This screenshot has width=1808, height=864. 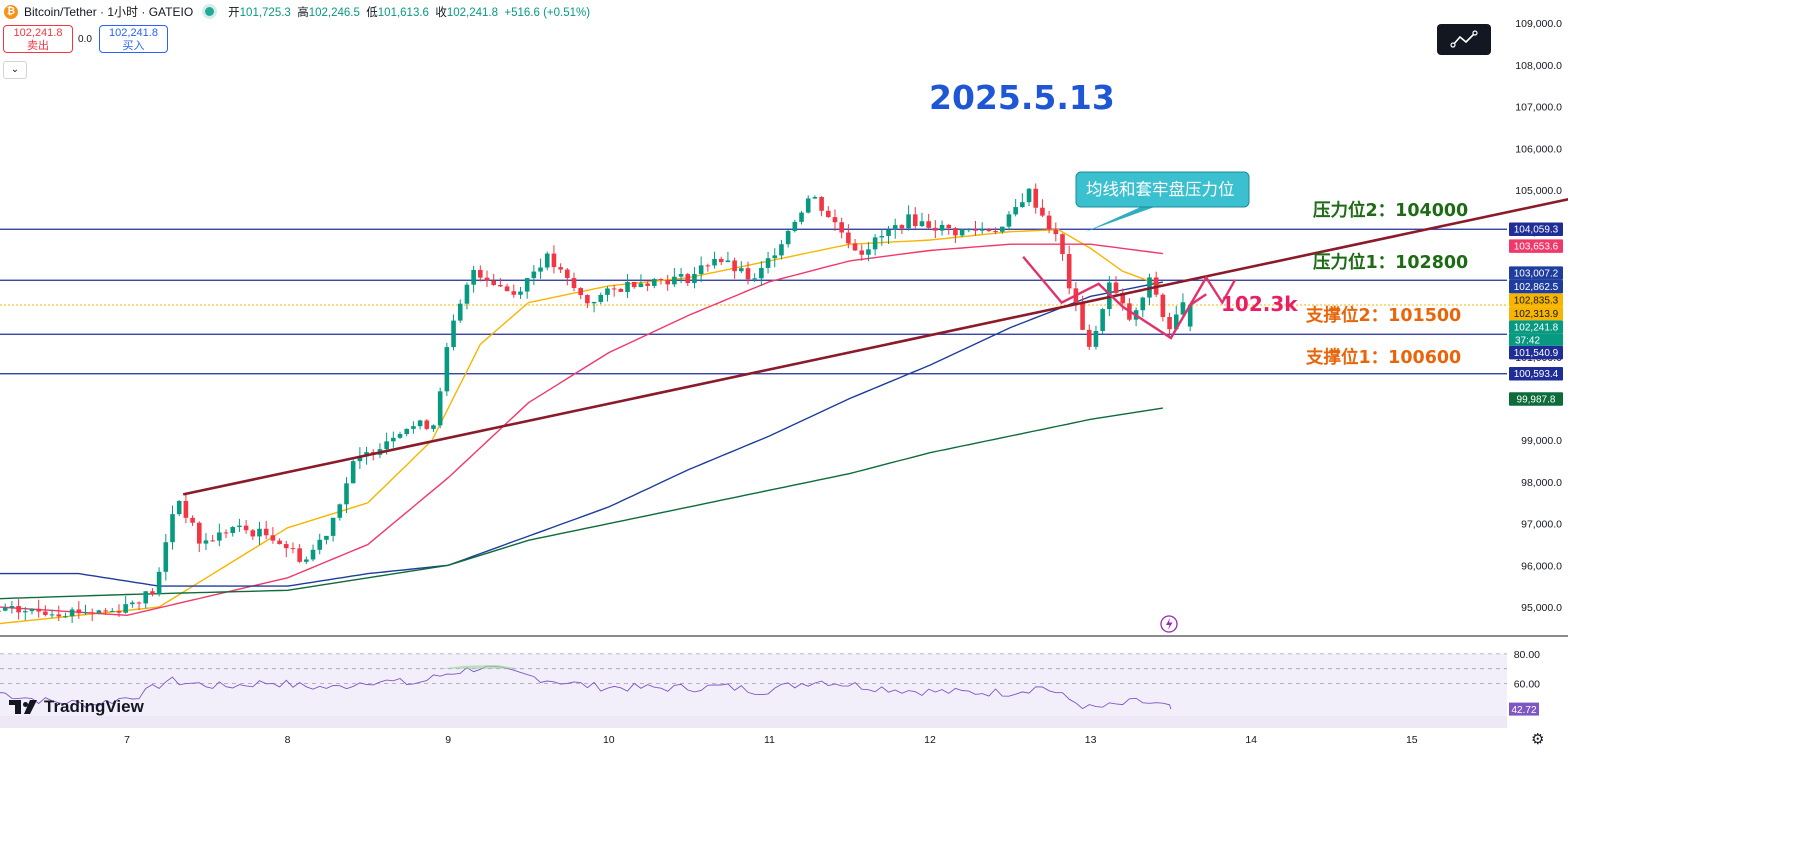 What do you see at coordinates (1213, 290) in the screenshot?
I see `zigzag-projection-tail` at bounding box center [1213, 290].